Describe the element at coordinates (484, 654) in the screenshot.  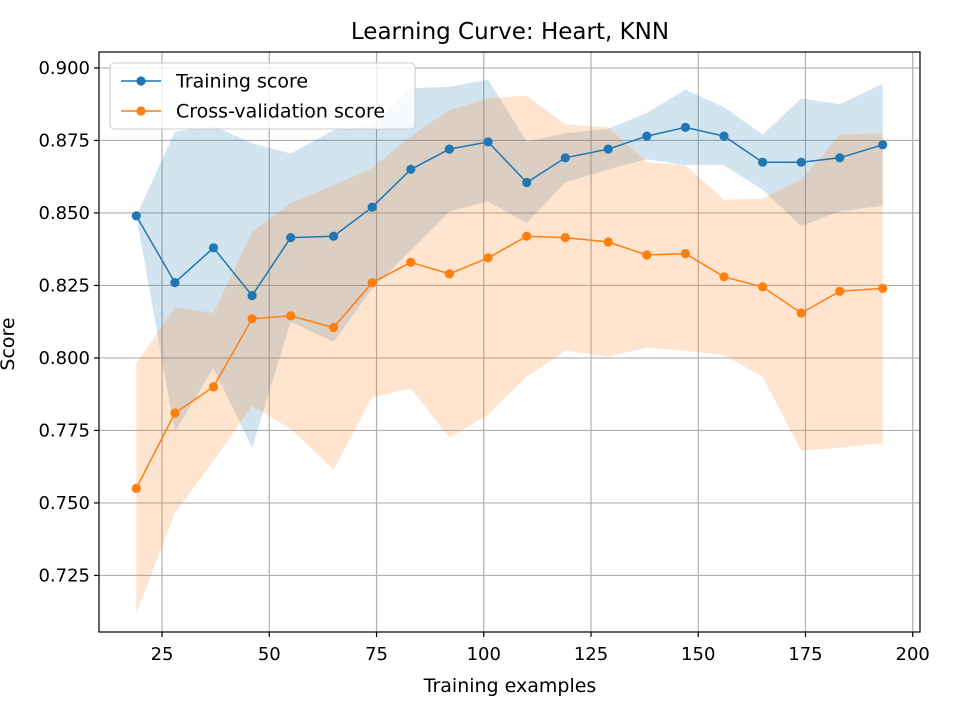
I see `x-tick-label: 100` at that location.